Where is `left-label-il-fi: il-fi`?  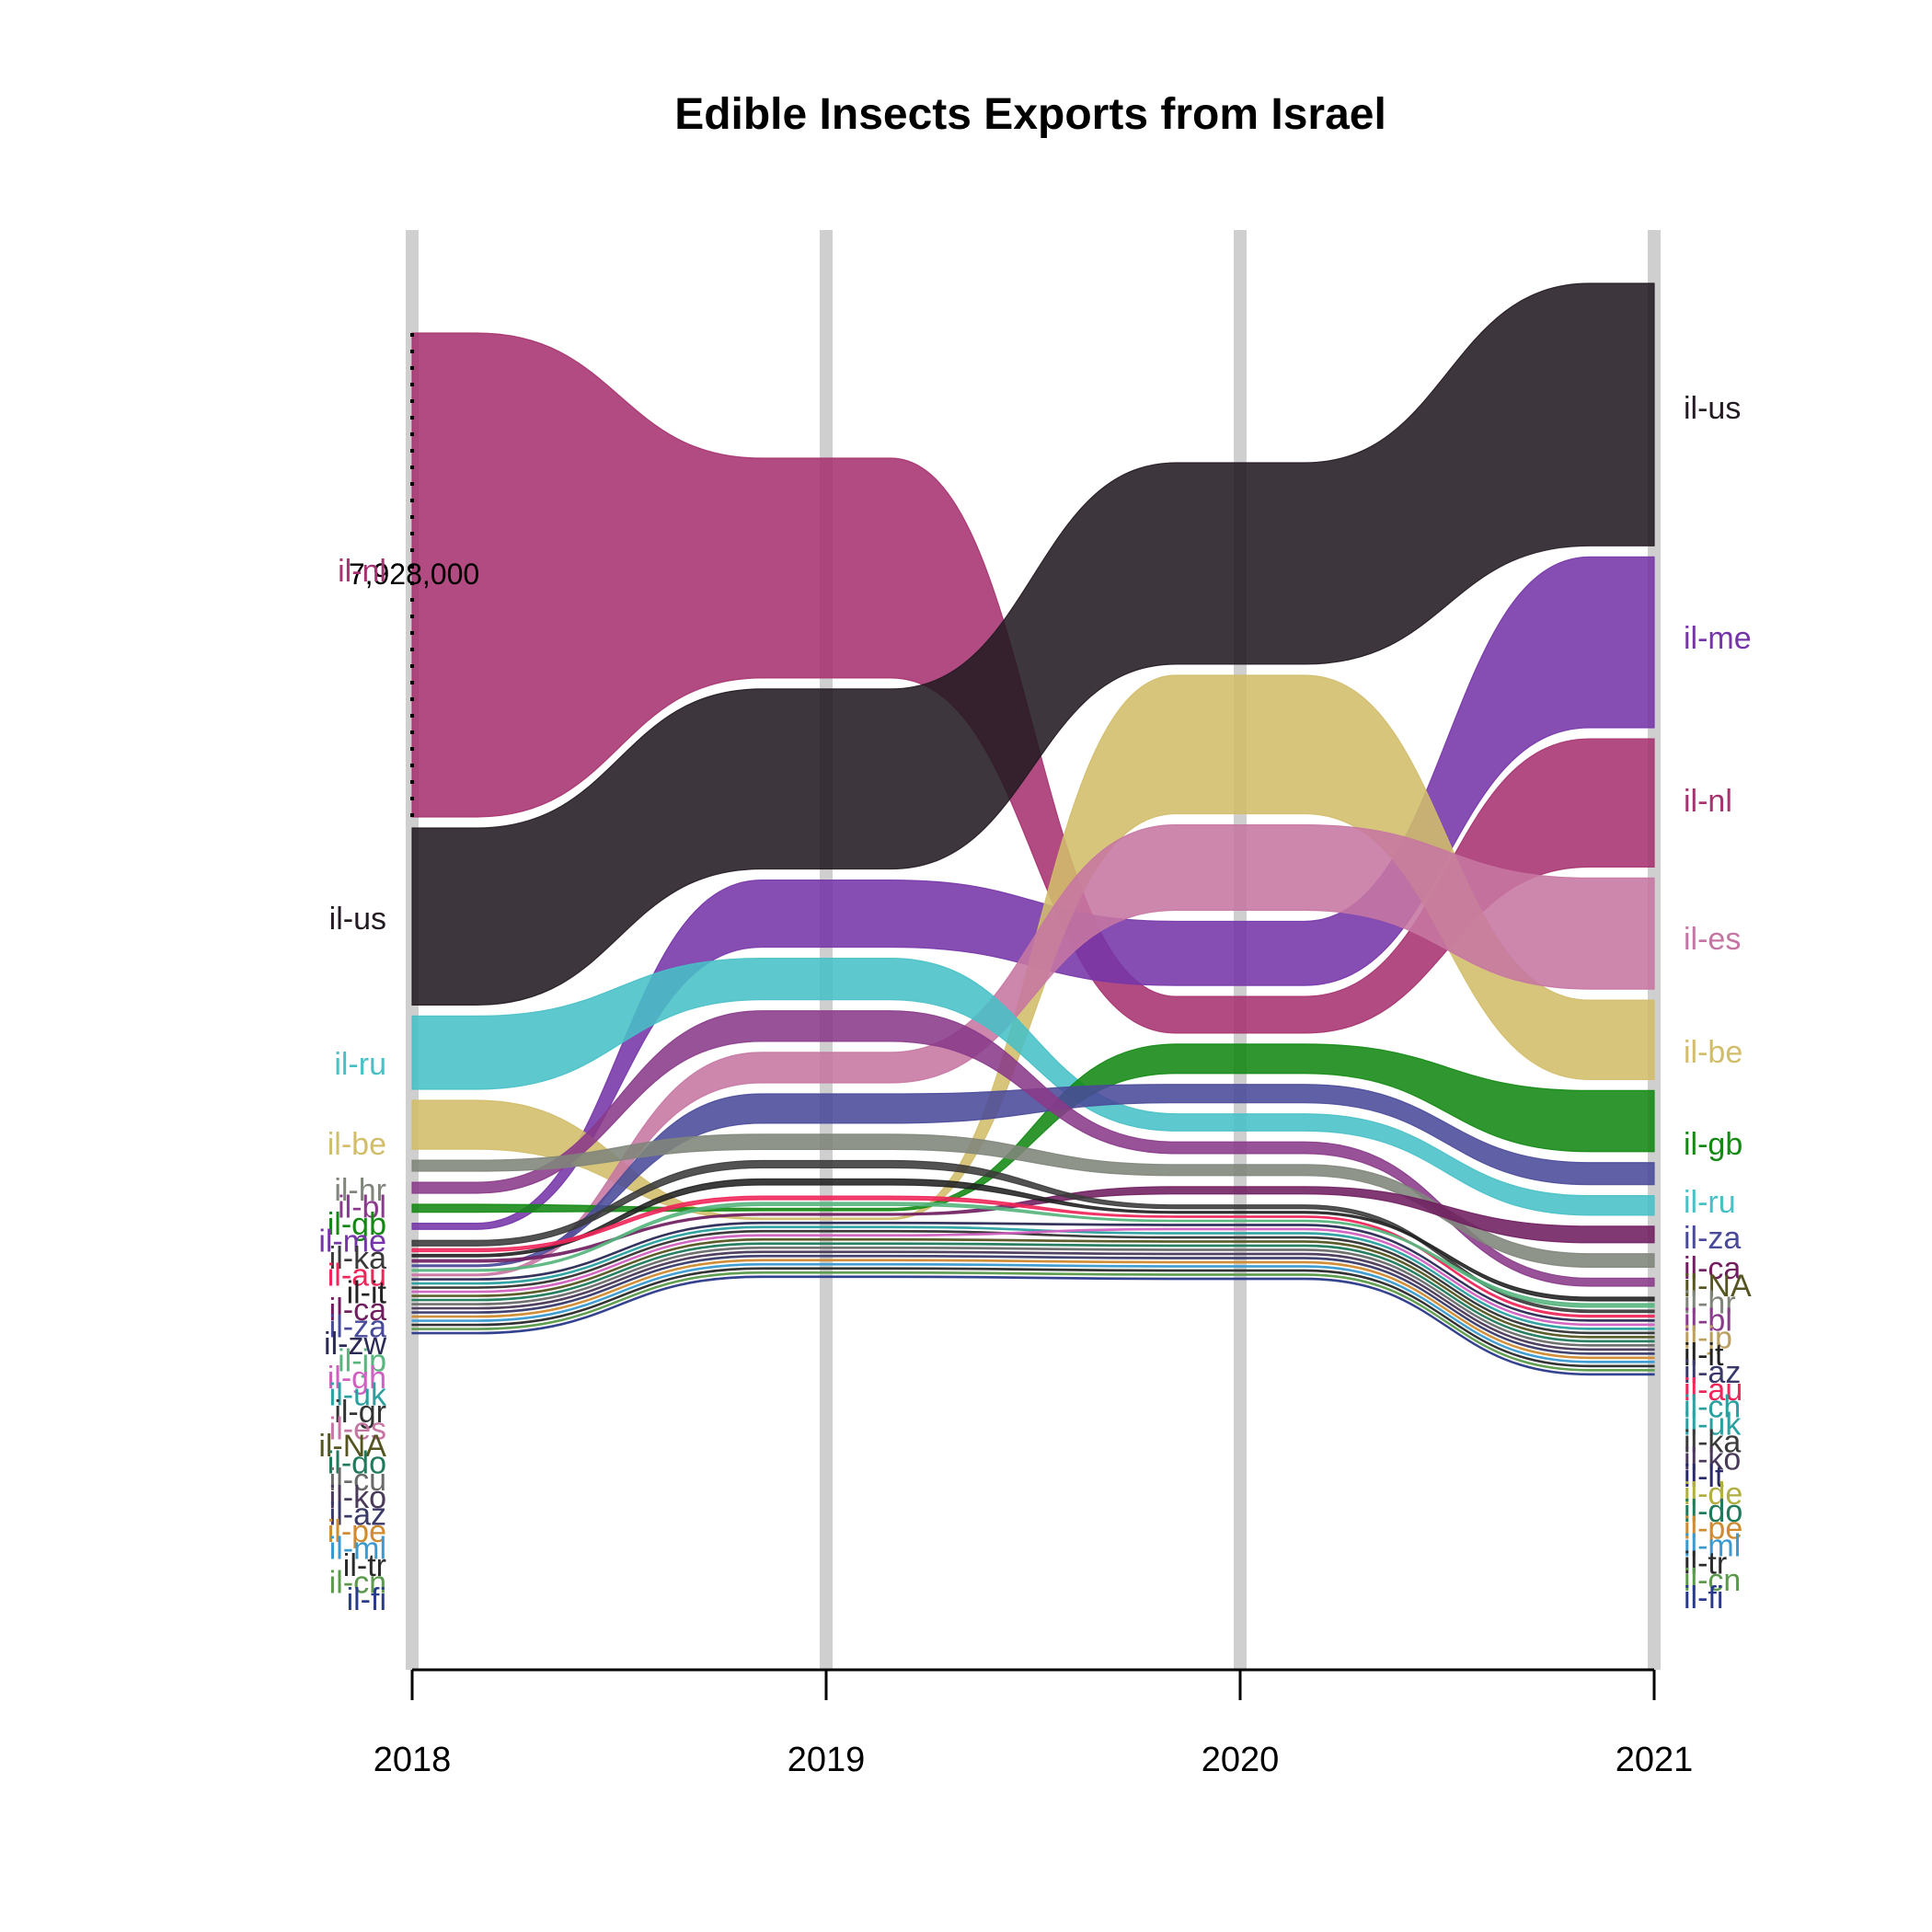 left-label-il-fi: il-fi is located at coordinates (366, 1599).